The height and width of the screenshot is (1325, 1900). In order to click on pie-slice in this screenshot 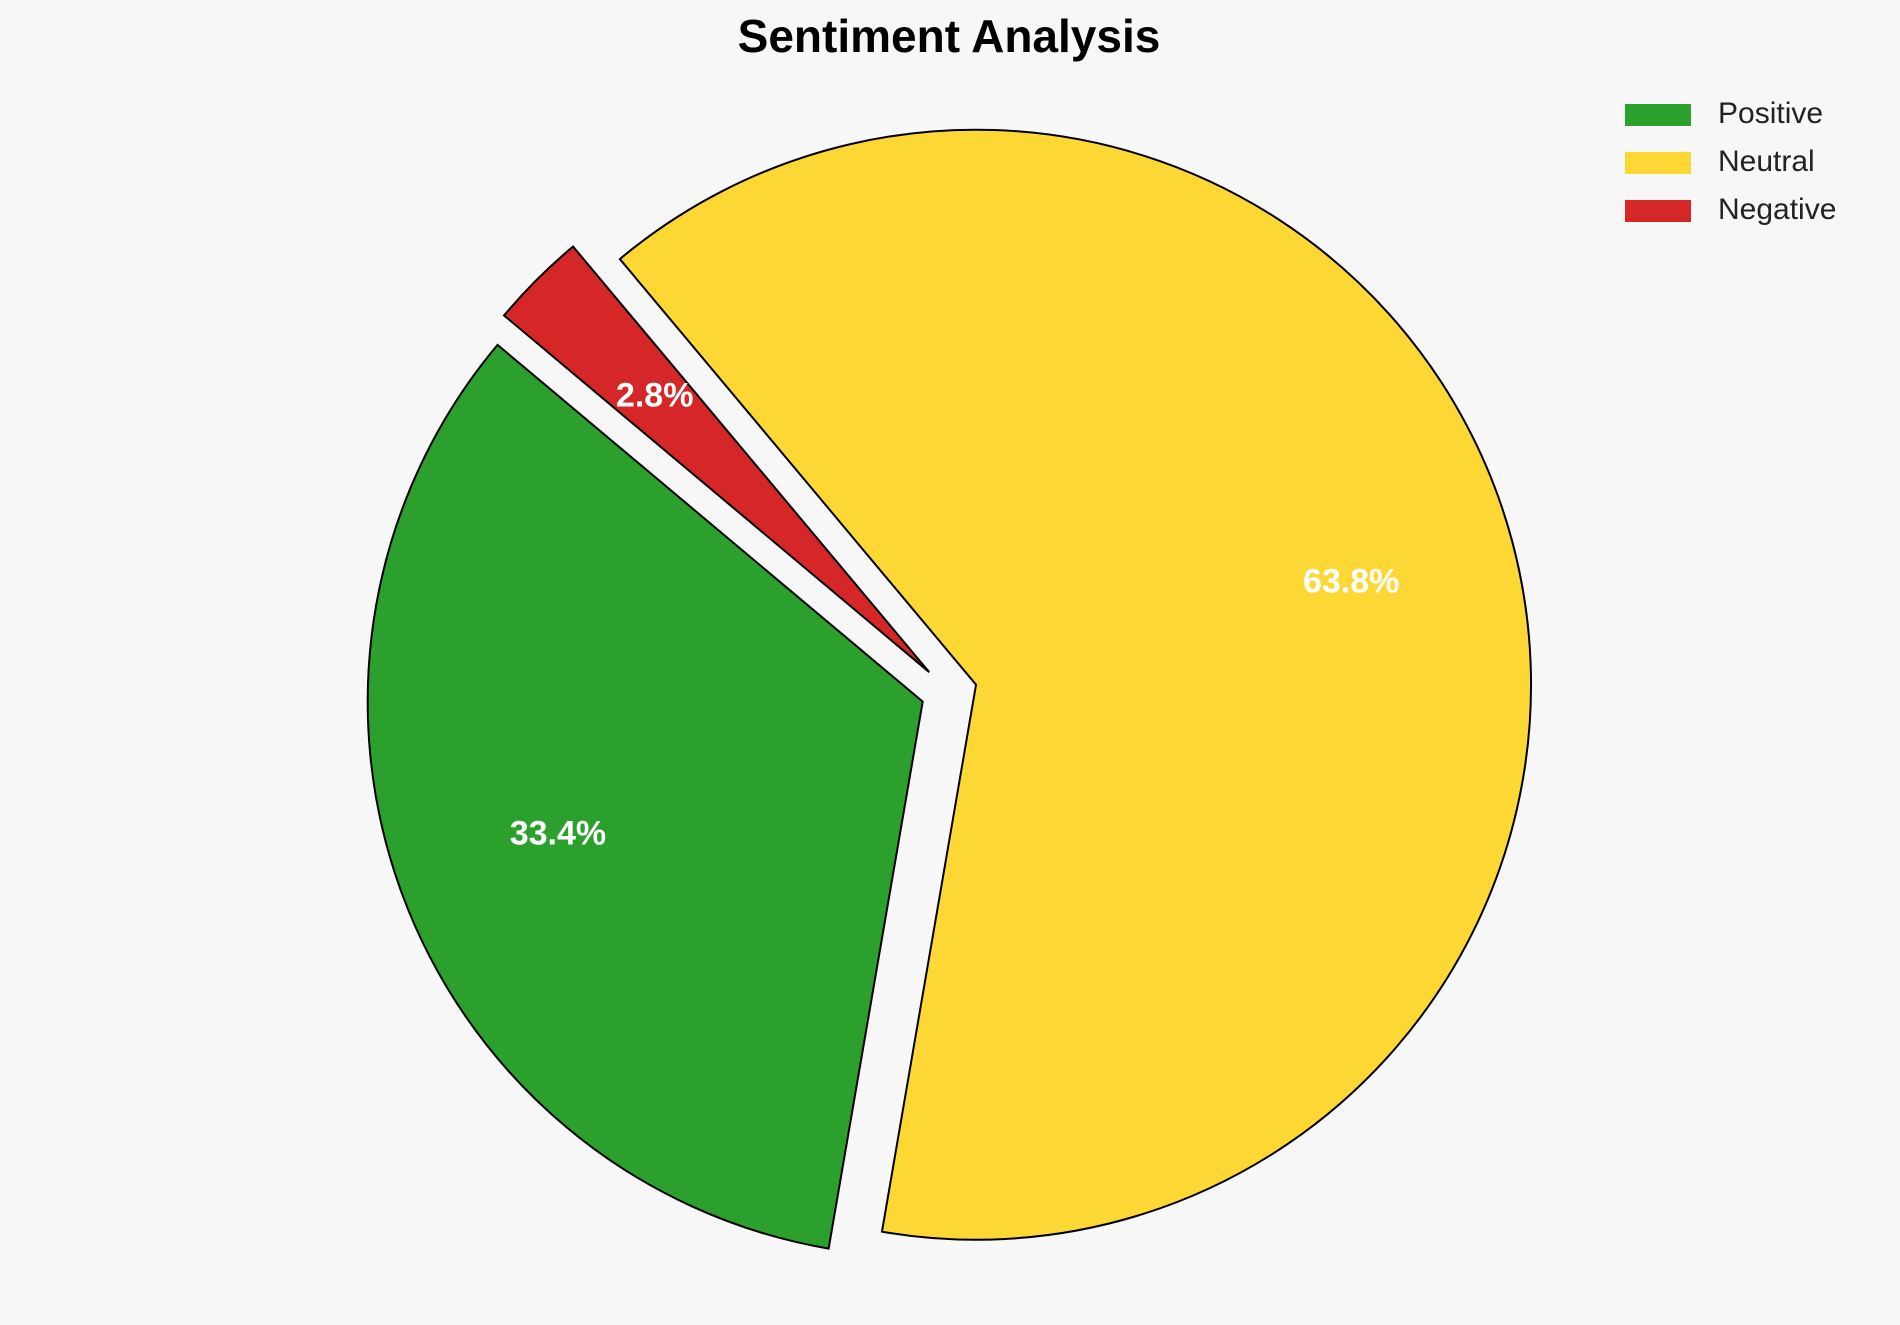, I will do `click(716, 459)`.